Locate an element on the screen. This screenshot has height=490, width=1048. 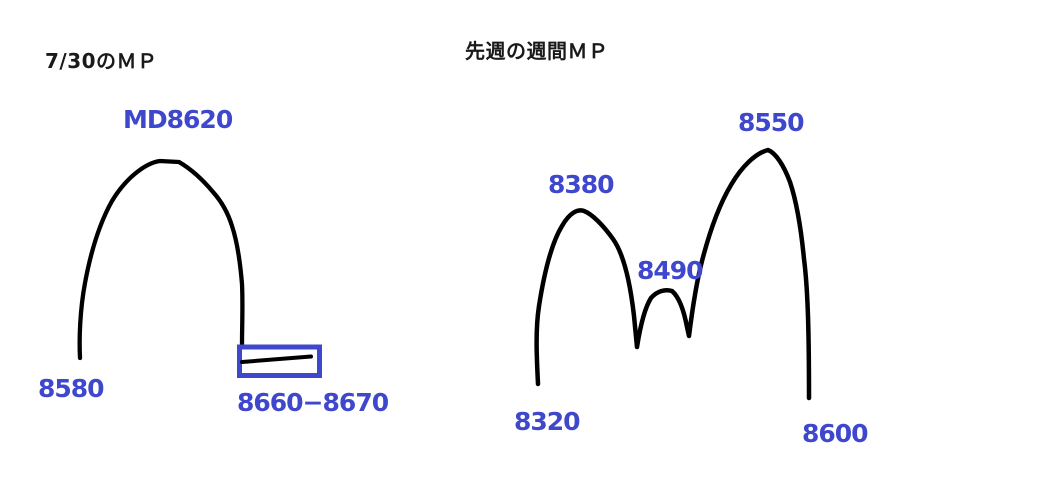
right-right-peak-price-label: 8550 is located at coordinates (771, 122).